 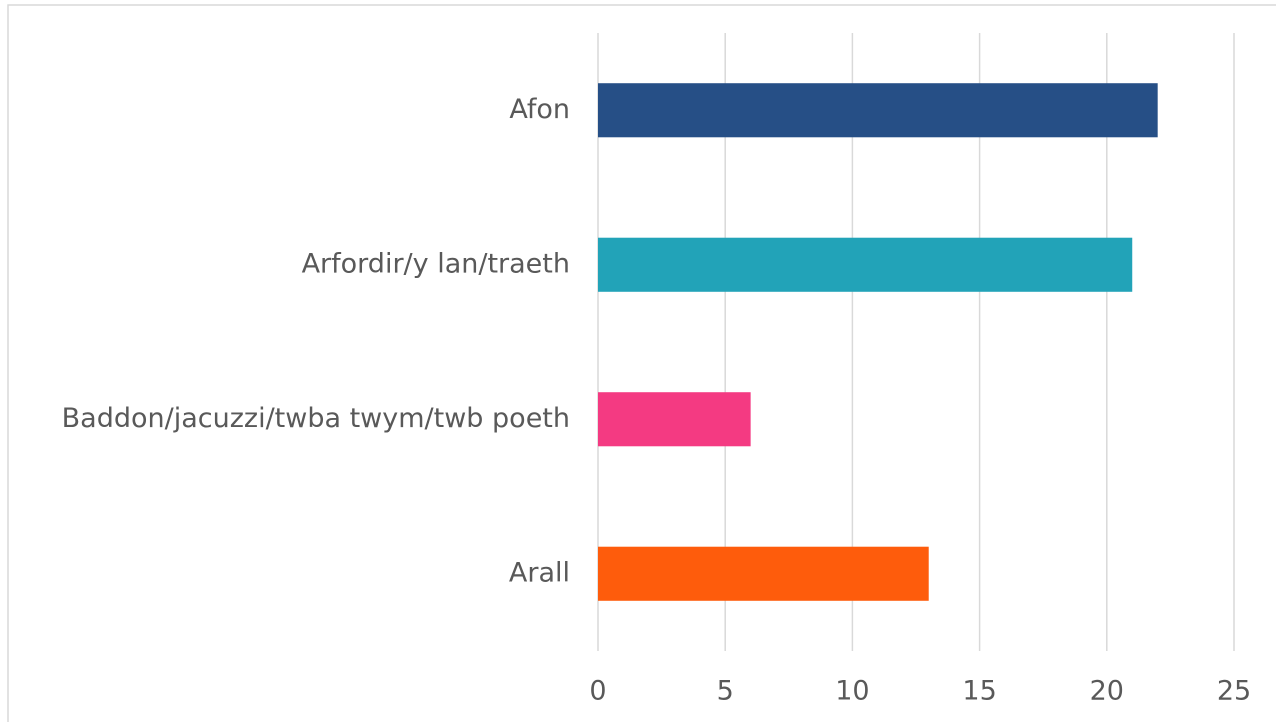 What do you see at coordinates (436, 263) in the screenshot?
I see `y-tick-label: Arfordir/y lan/traeth` at bounding box center [436, 263].